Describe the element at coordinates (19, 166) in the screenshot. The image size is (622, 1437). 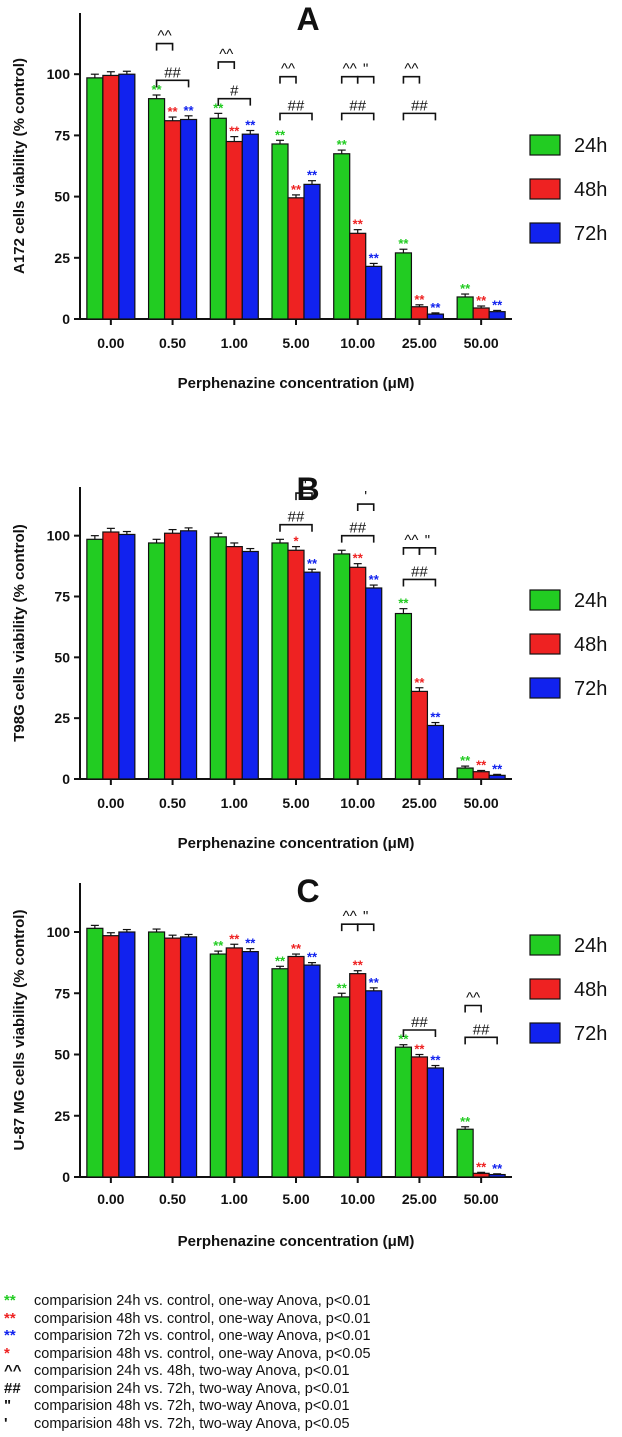
I see `y-axis-label: A172 cells viability (% control)` at that location.